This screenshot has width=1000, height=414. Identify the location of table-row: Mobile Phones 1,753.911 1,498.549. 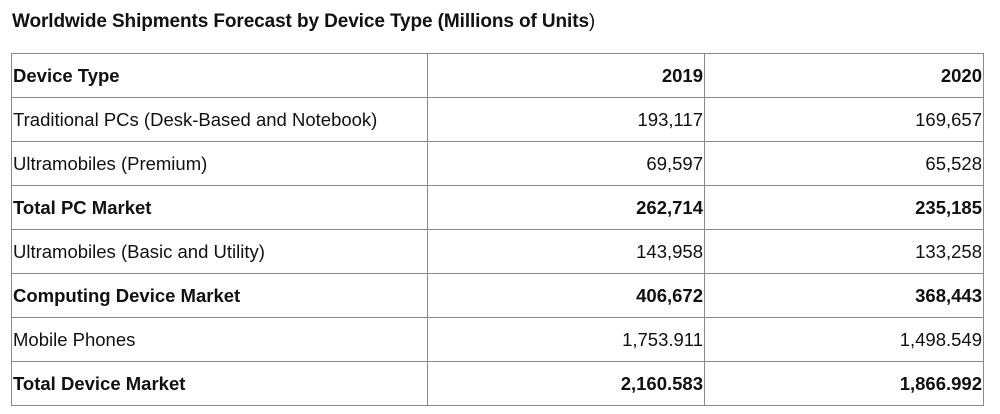
(497, 339).